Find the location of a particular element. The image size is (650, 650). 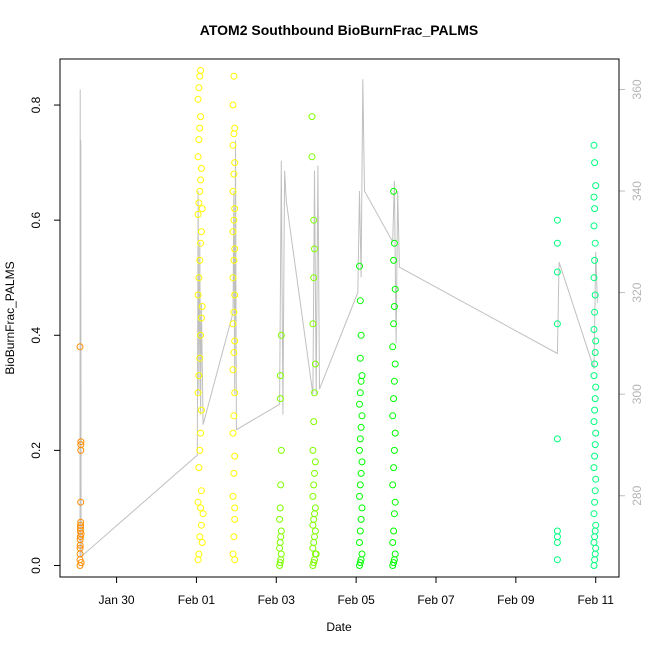

x-tick-label-0: Jan 30 is located at coordinates (117, 600).